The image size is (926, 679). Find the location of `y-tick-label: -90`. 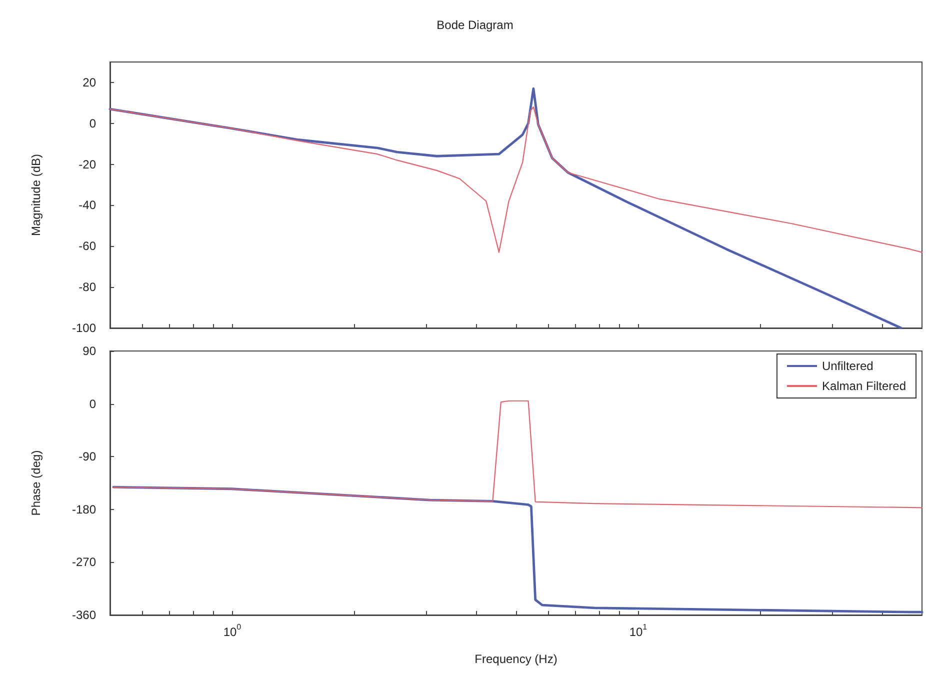

y-tick-label: -90 is located at coordinates (87, 457).